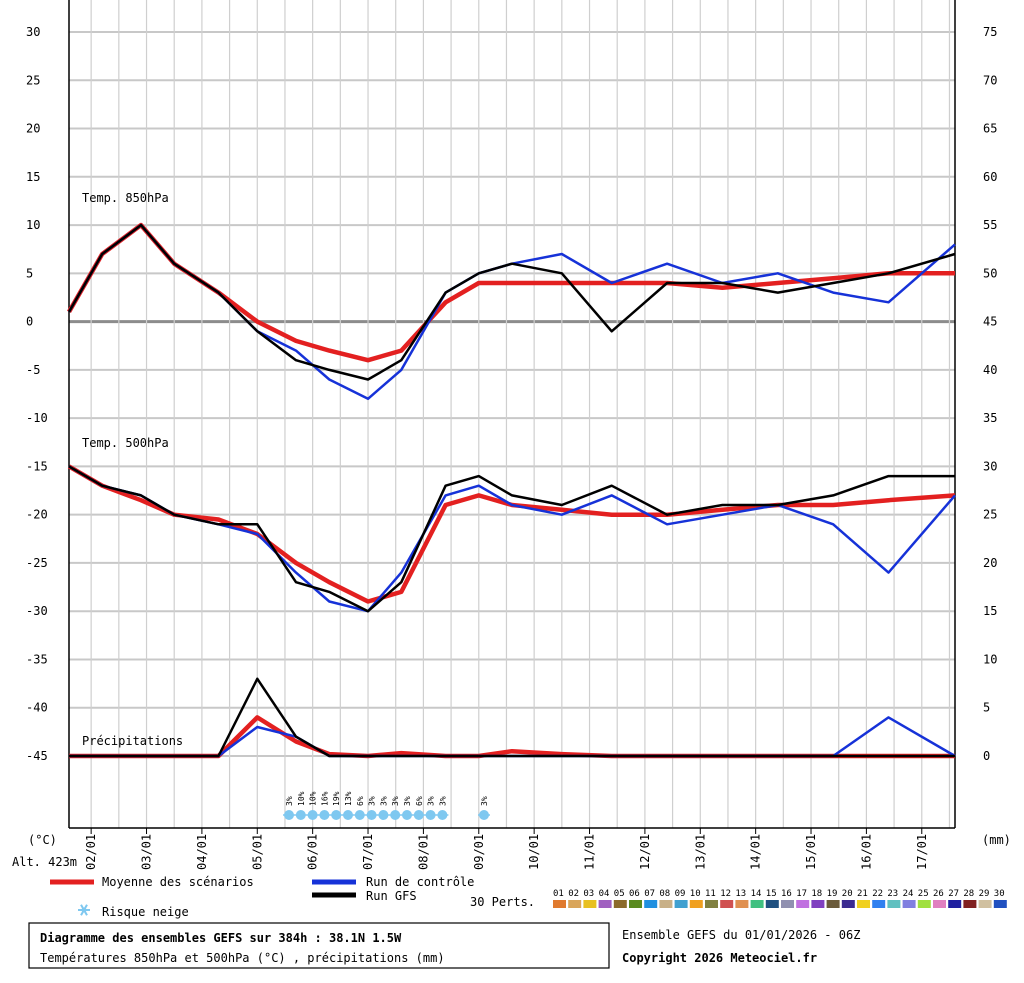 Image resolution: width=1024 pixels, height=983 pixels. Describe the element at coordinates (664, 894) in the screenshot. I see `perturbation-label: 08` at that location.